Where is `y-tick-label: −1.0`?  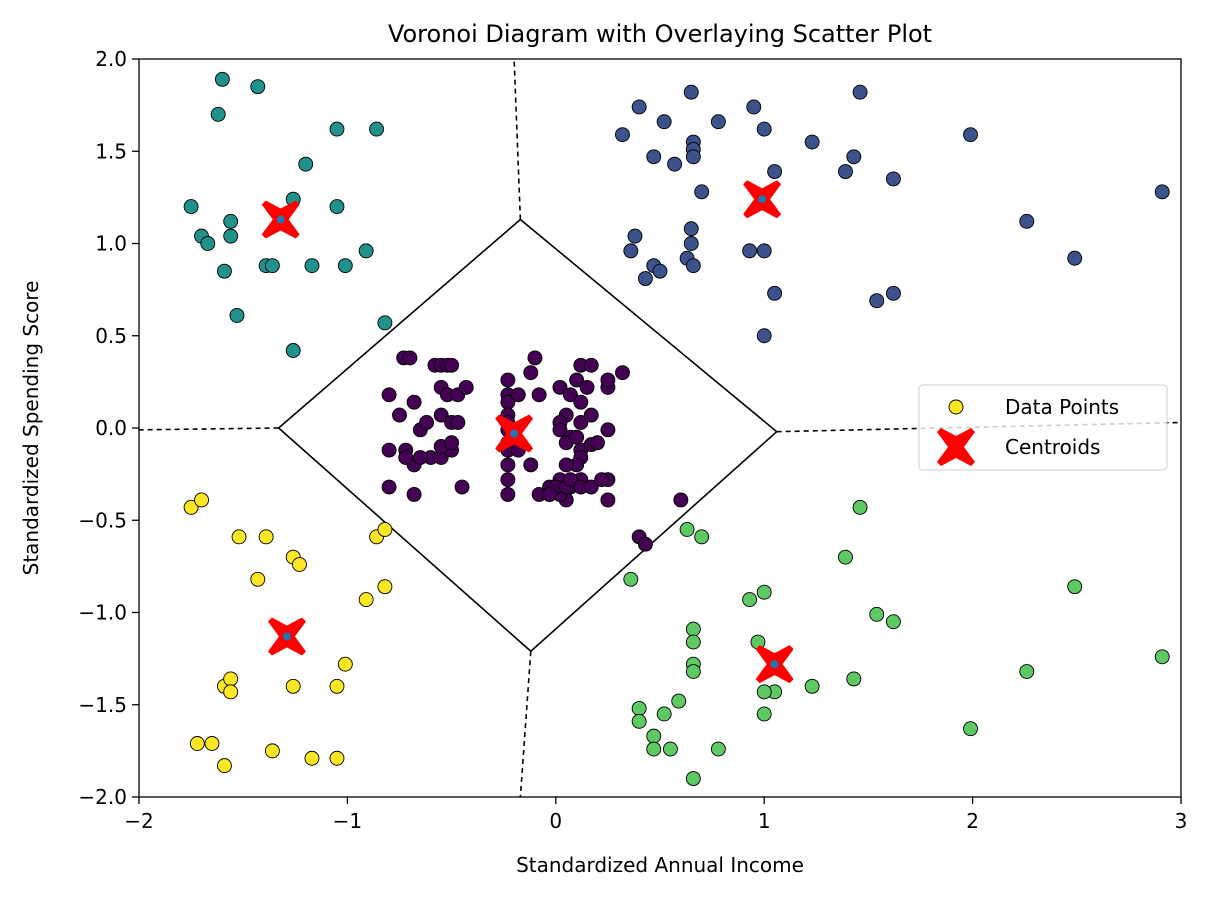 y-tick-label: −1.0 is located at coordinates (102, 613).